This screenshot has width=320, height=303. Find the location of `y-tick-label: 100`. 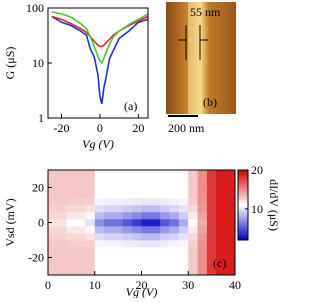

y-tick-label: 100 is located at coordinates (35, 8).